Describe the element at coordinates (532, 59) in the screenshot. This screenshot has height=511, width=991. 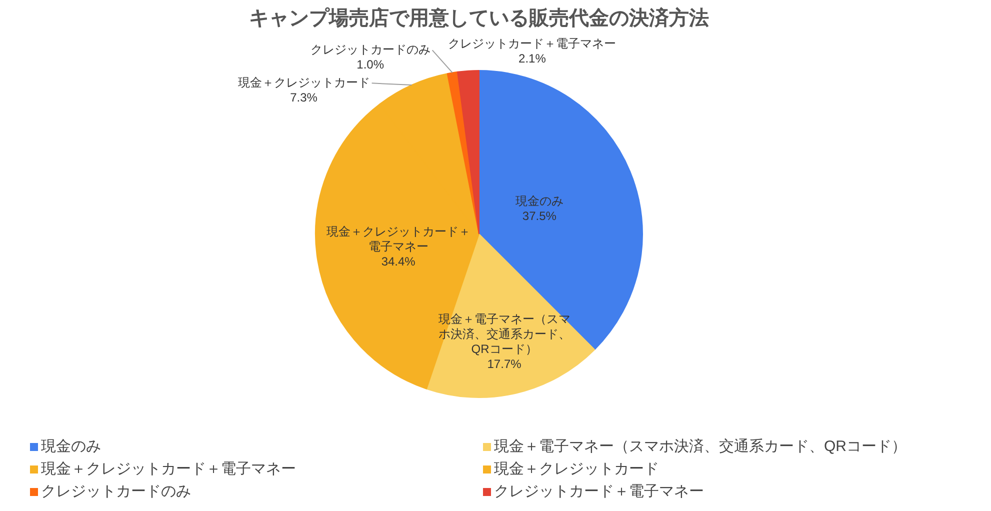
I see `data-label: 2.1%` at that location.